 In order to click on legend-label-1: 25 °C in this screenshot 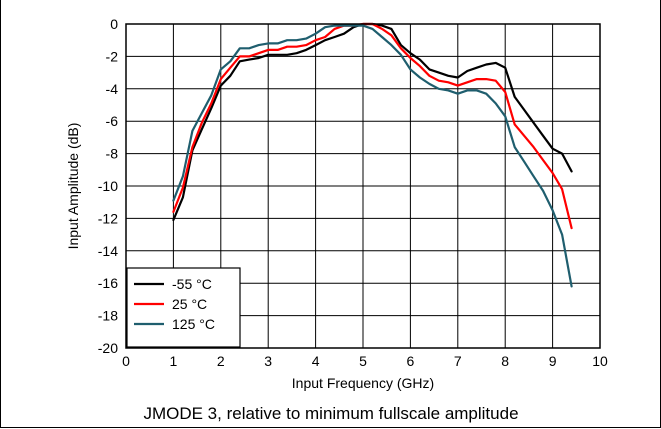, I will do `click(189, 304)`.